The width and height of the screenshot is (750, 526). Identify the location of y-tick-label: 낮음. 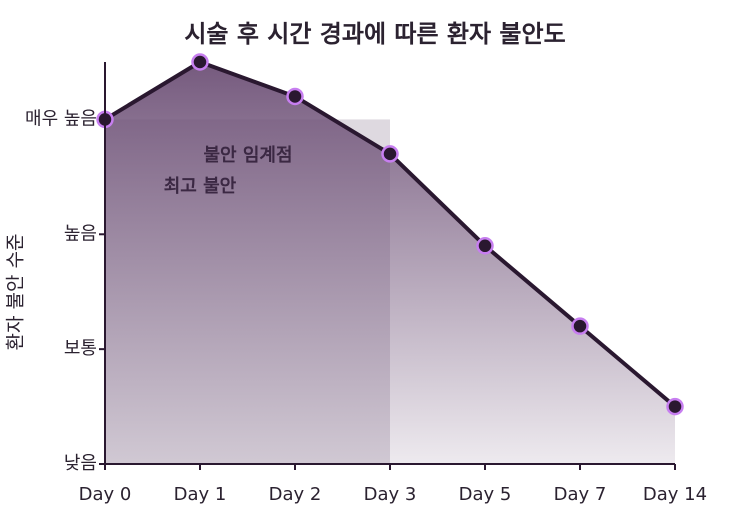
(80, 463).